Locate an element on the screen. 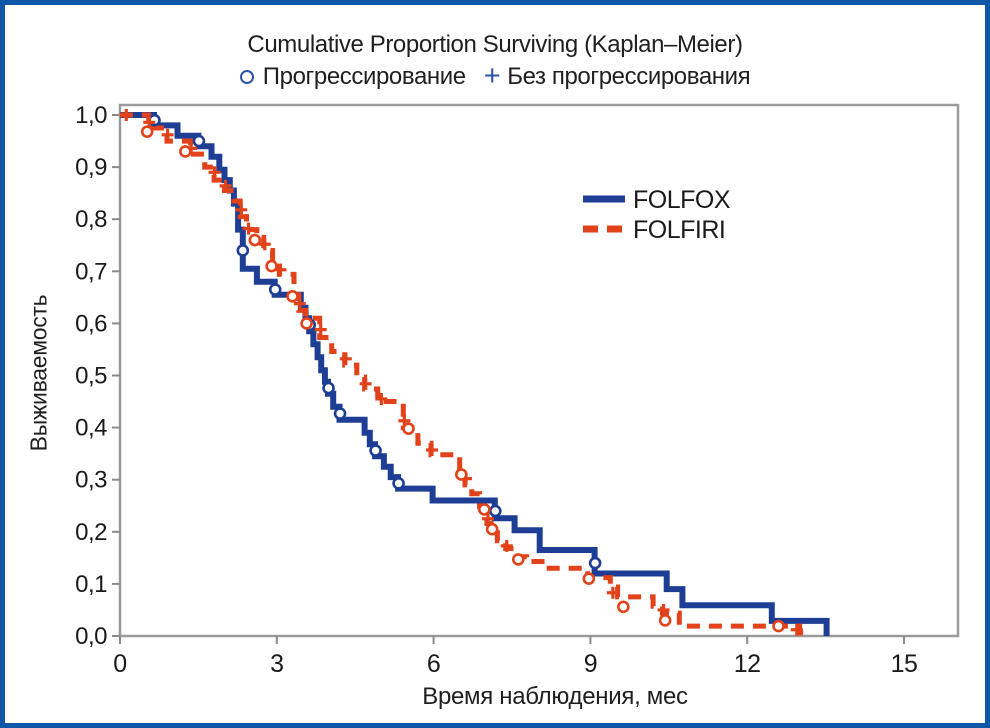 Image resolution: width=990 pixels, height=728 pixels. y-tick-label: 0,8 is located at coordinates (91, 219).